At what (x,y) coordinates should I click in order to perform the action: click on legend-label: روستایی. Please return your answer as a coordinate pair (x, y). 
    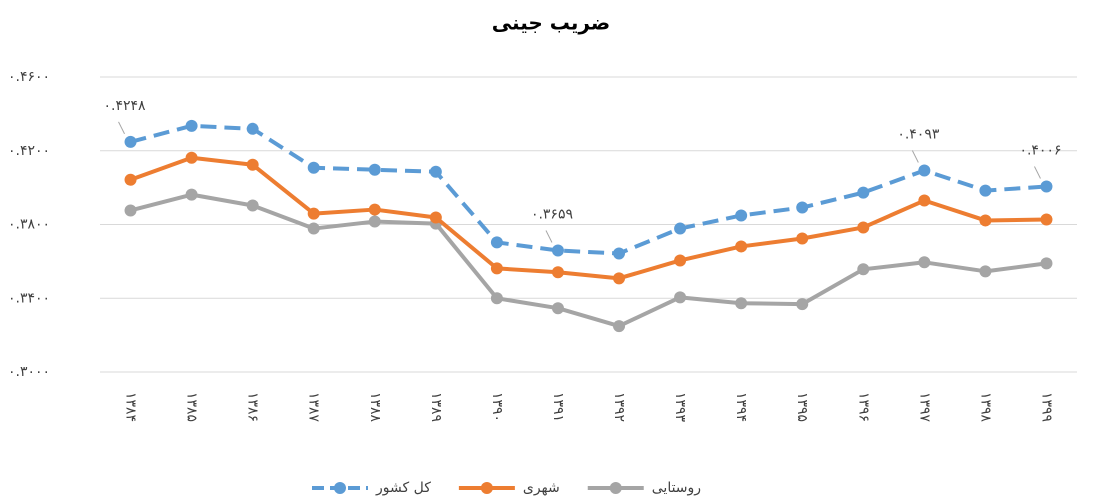
    Looking at the image, I should click on (676, 488).